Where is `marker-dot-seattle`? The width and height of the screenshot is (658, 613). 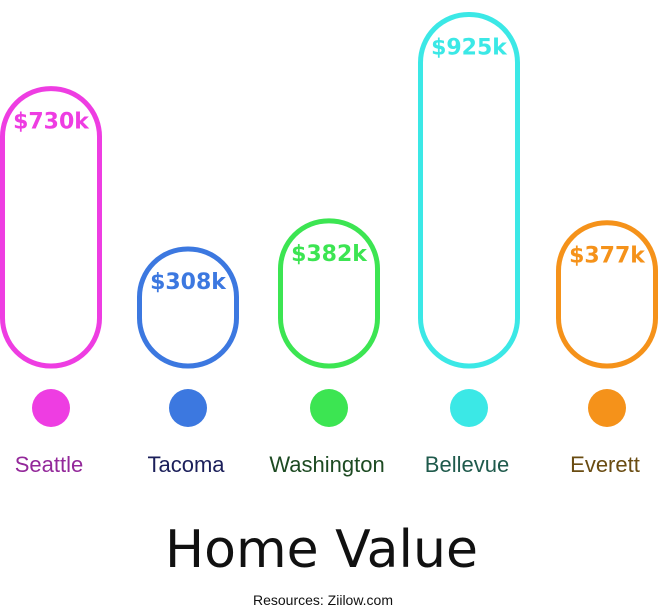
marker-dot-seattle is located at coordinates (51, 408).